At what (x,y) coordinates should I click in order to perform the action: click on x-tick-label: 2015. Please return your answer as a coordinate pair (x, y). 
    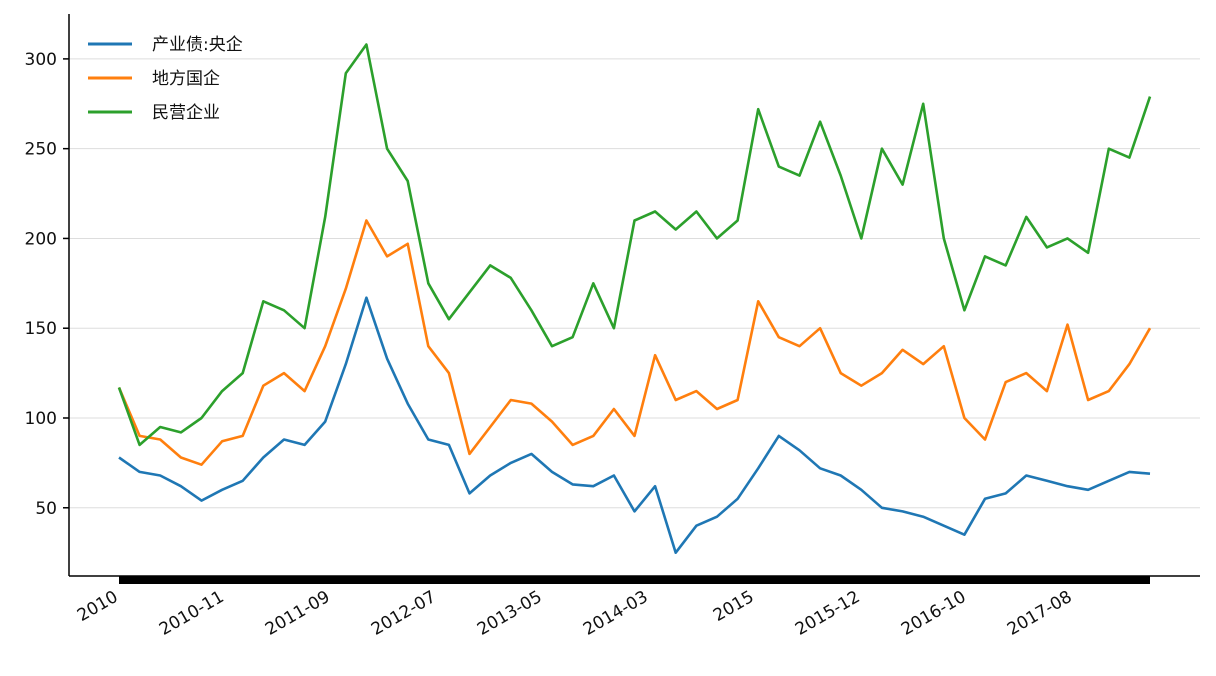
    Looking at the image, I should click on (733, 606).